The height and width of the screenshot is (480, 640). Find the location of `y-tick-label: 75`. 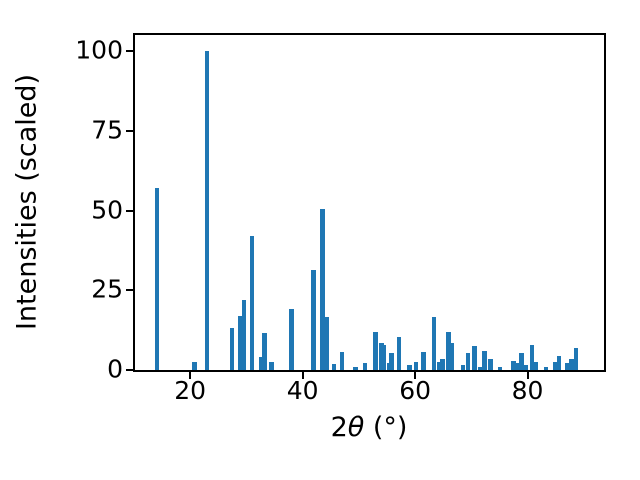

y-tick-label: 75 is located at coordinates (107, 130).